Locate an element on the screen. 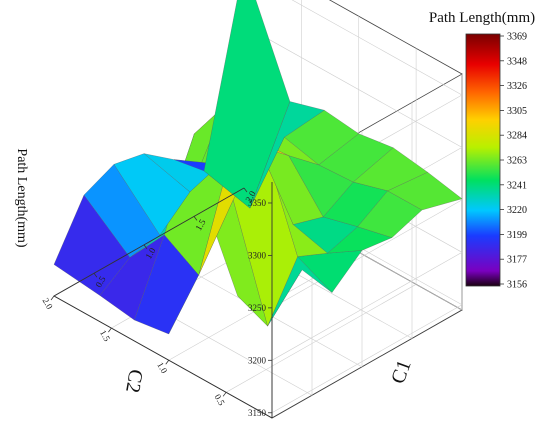  colorbar-title: Path Length(mm) is located at coordinates (482, 18).